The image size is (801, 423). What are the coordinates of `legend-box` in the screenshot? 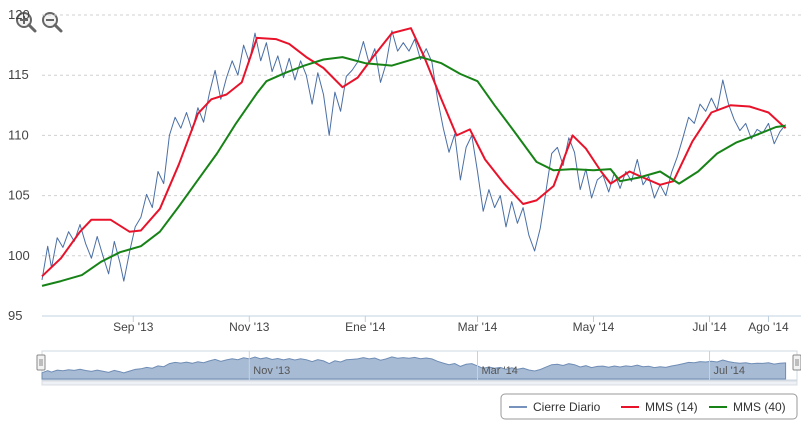 It's located at (649, 406).